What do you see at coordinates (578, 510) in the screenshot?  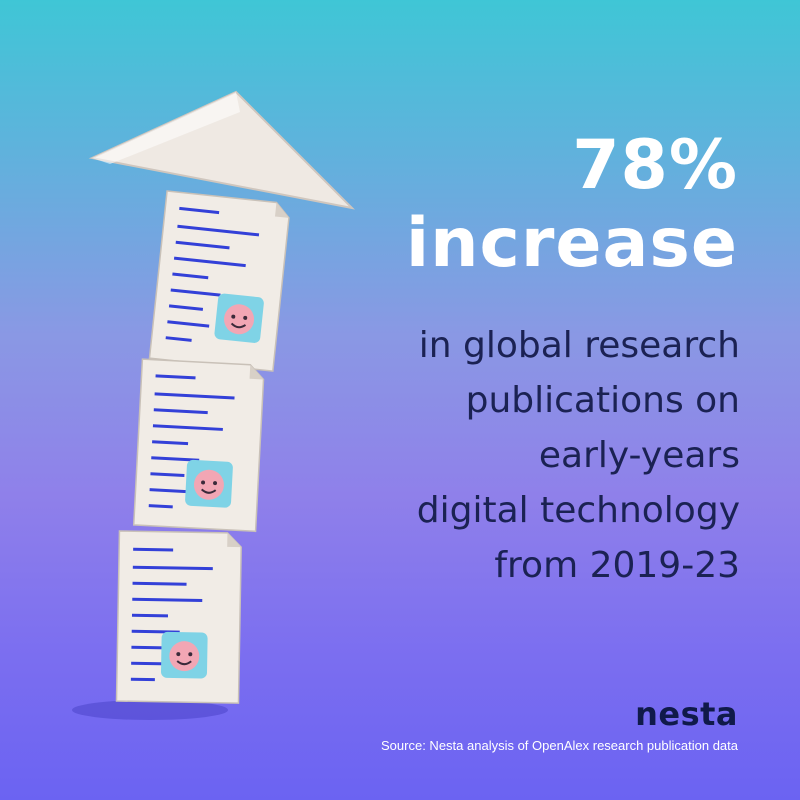 I see `description-line: digital technology` at bounding box center [578, 510].